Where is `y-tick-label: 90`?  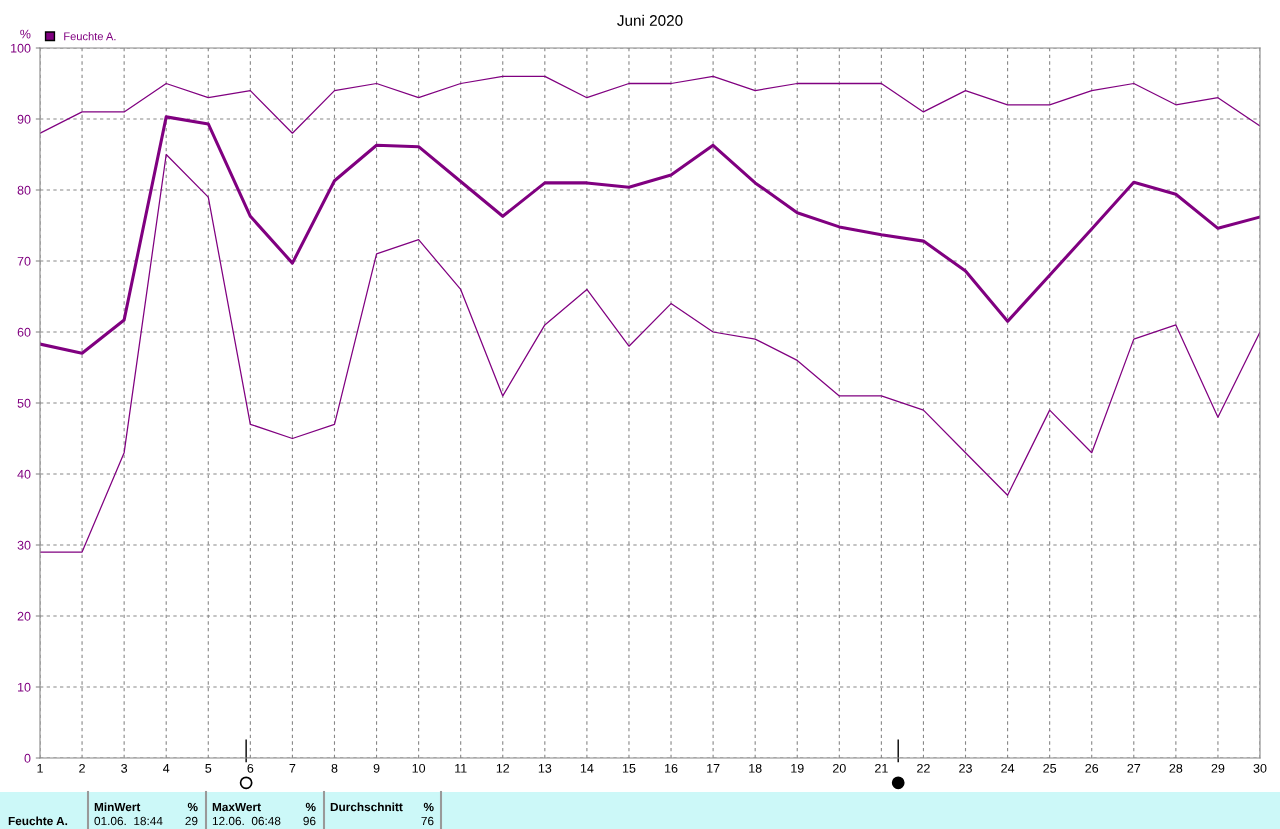 y-tick-label: 90 is located at coordinates (24, 119).